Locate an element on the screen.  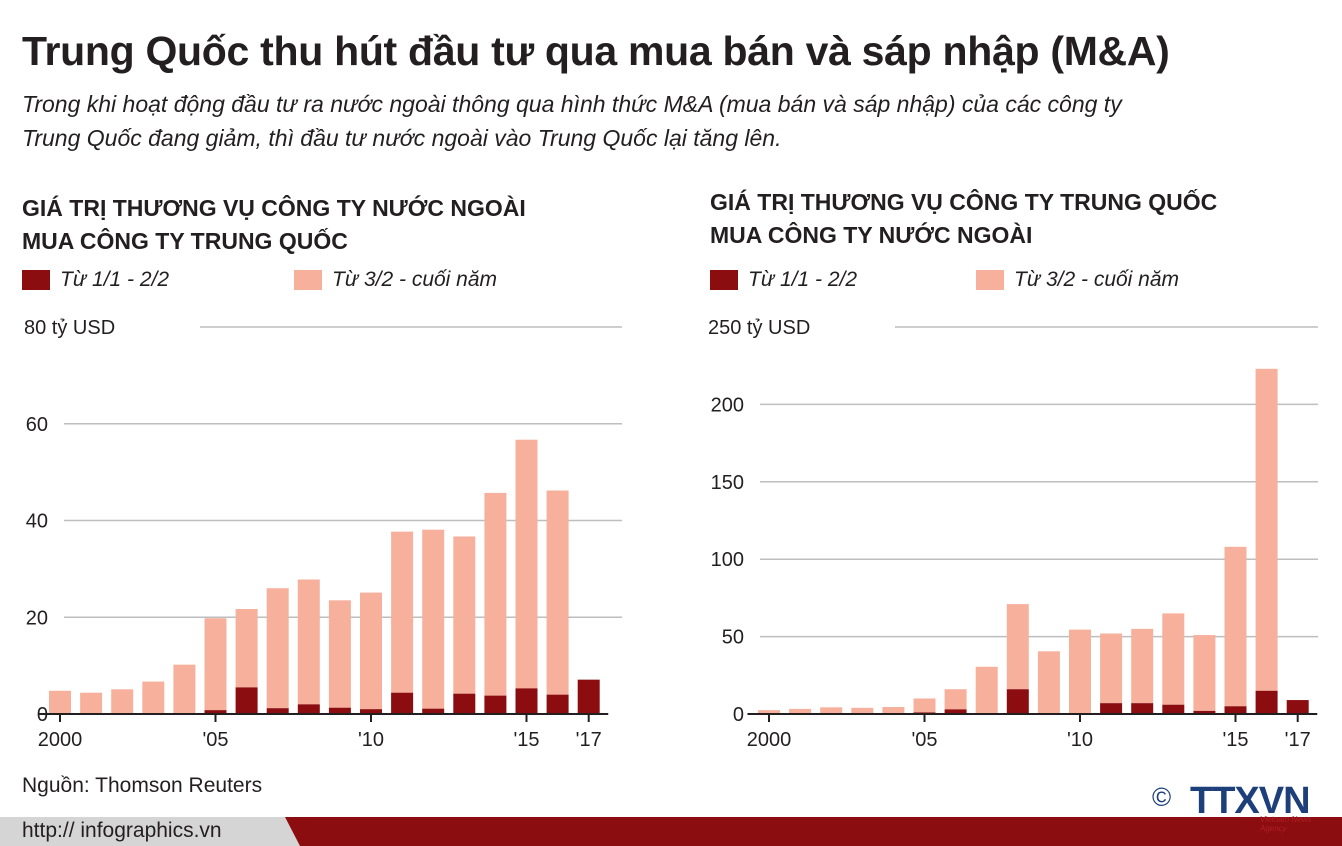
y-tick-label: 50 is located at coordinates (733, 638).